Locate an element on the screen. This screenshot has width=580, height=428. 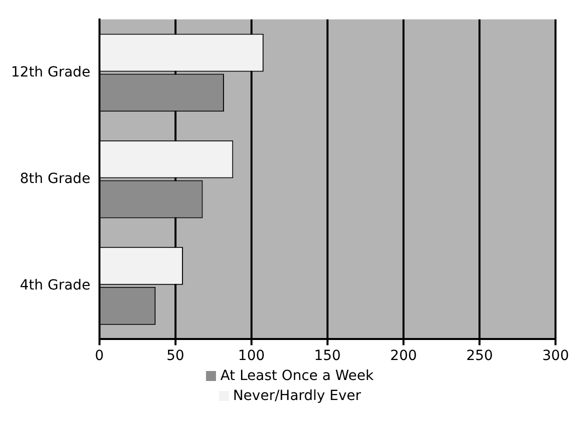
x-tick-label: 200 is located at coordinates (403, 356).